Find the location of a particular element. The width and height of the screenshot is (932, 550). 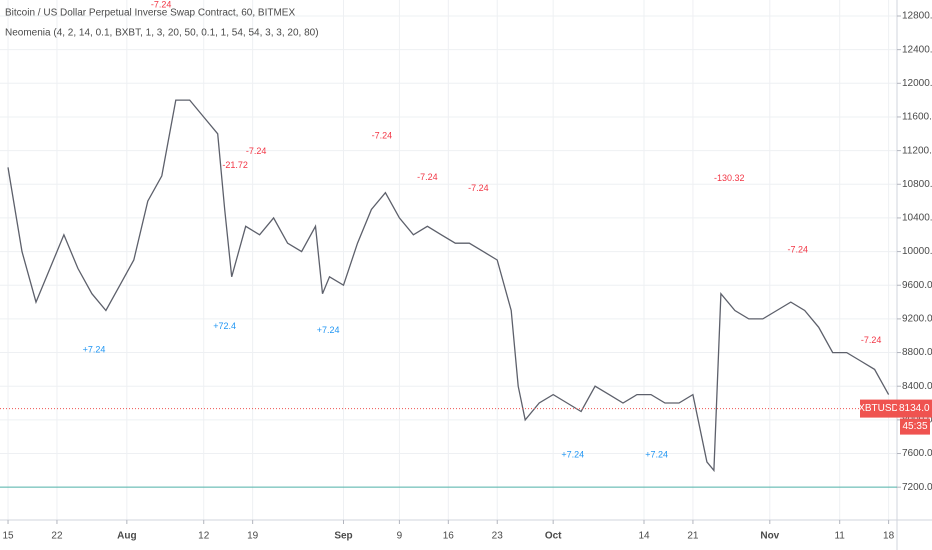

y-tick-label: 12800.0 is located at coordinates (917, 16).